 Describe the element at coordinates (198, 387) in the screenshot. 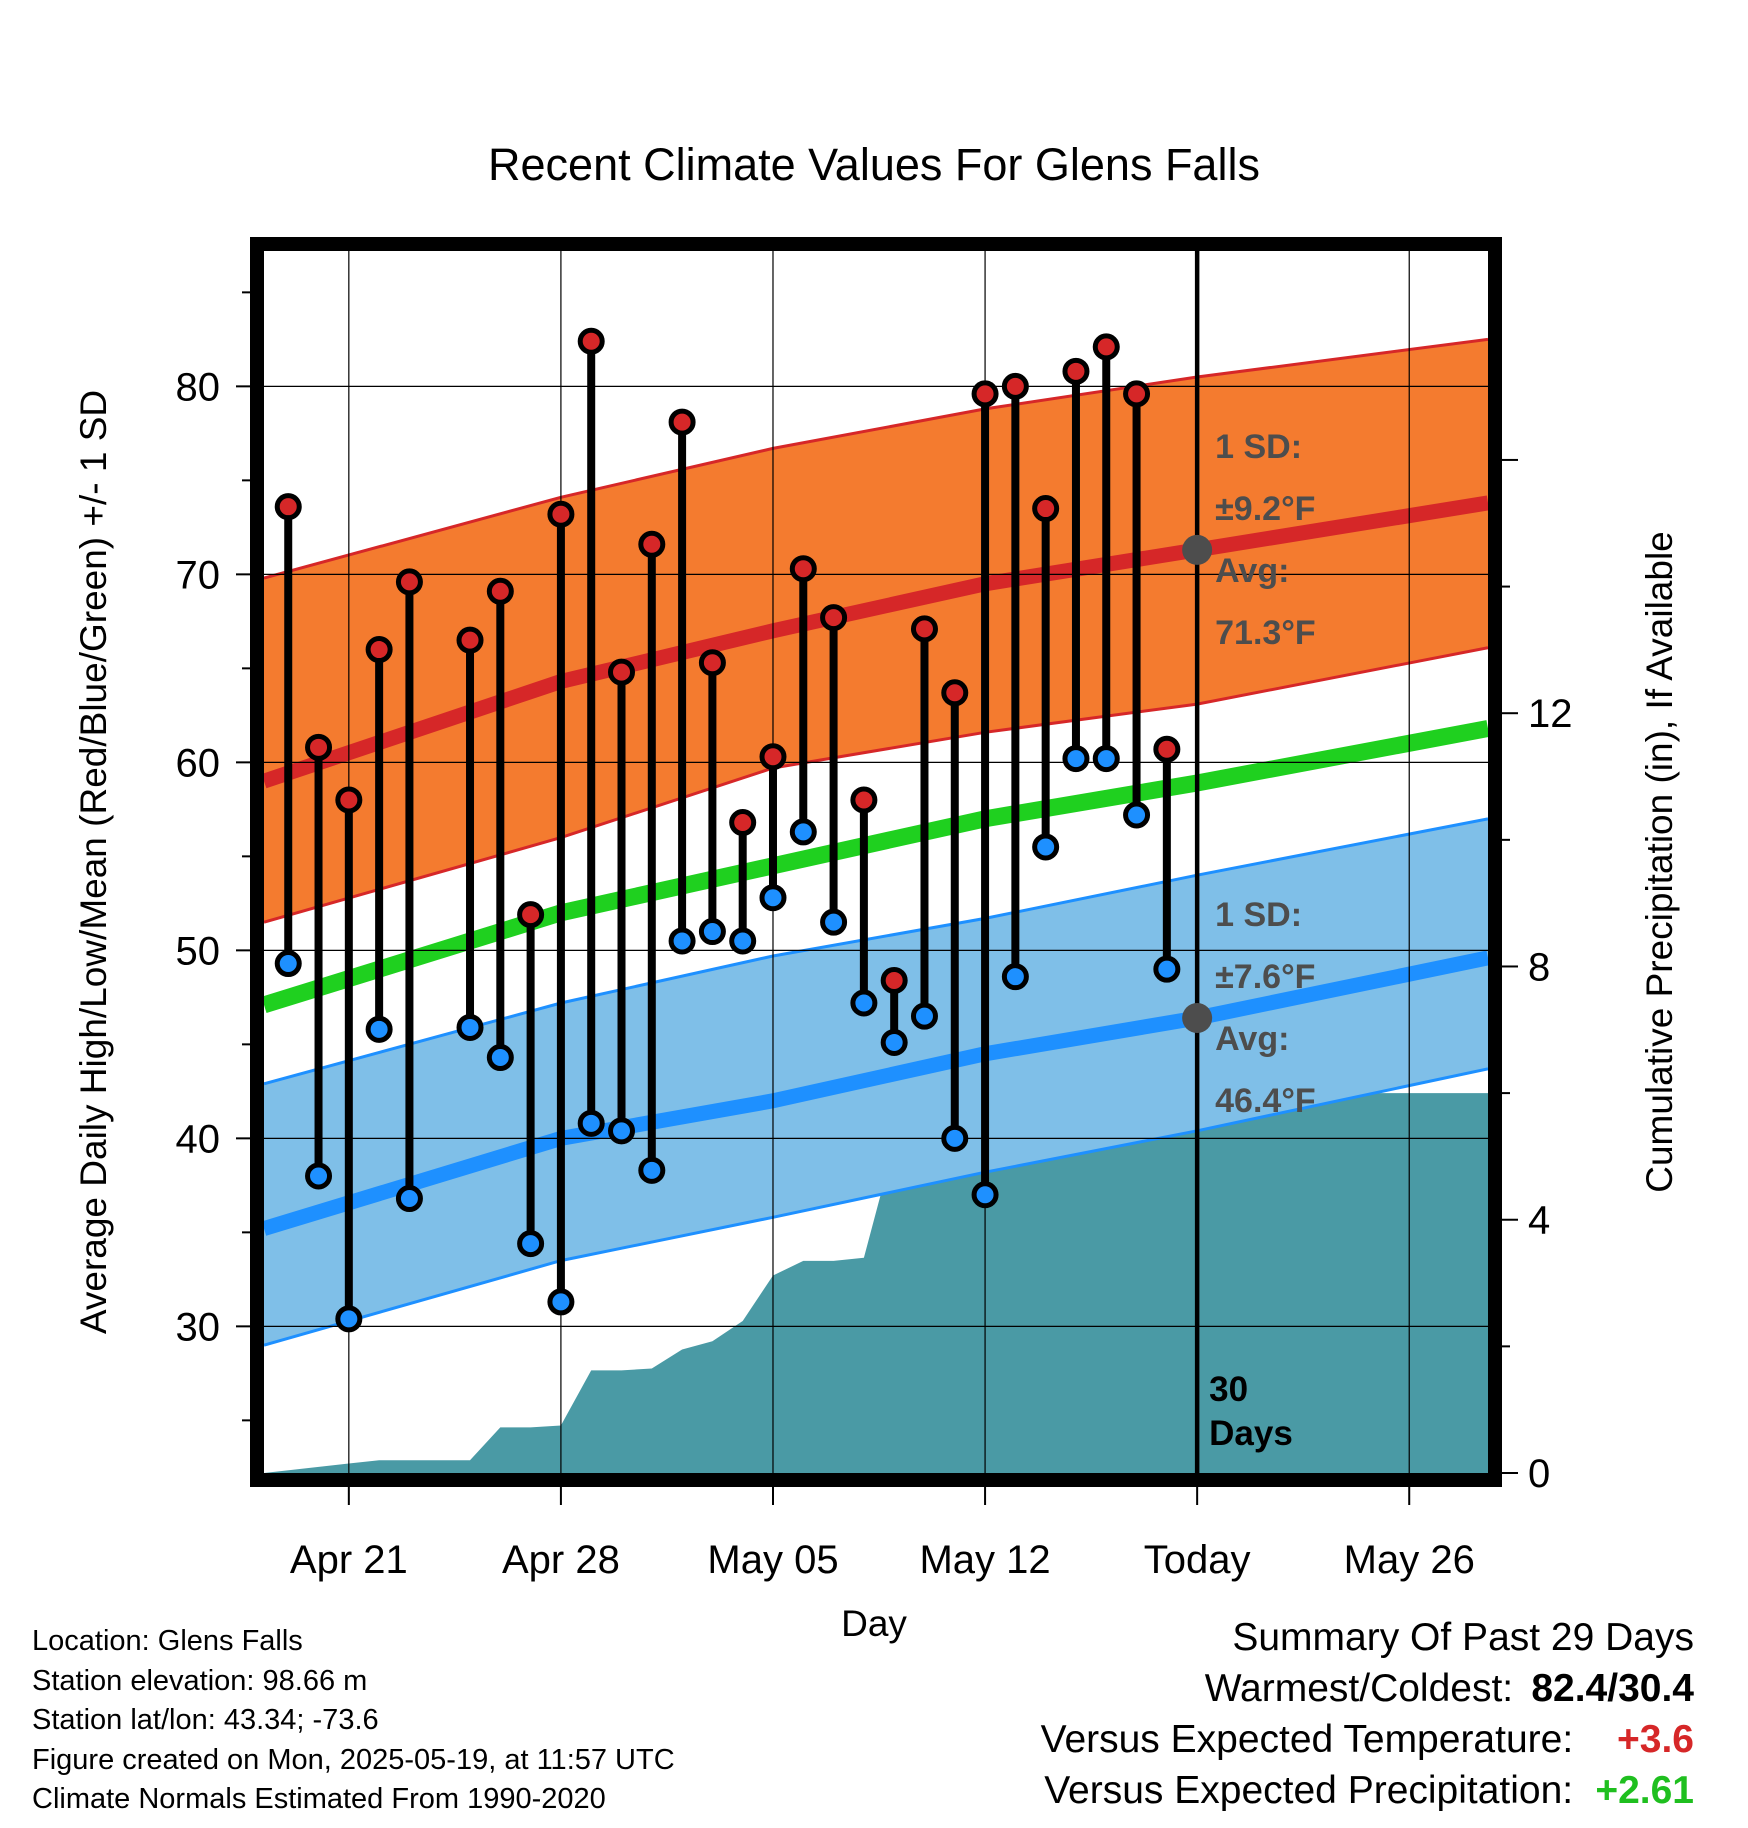

I see `y-tick-label: 80` at that location.